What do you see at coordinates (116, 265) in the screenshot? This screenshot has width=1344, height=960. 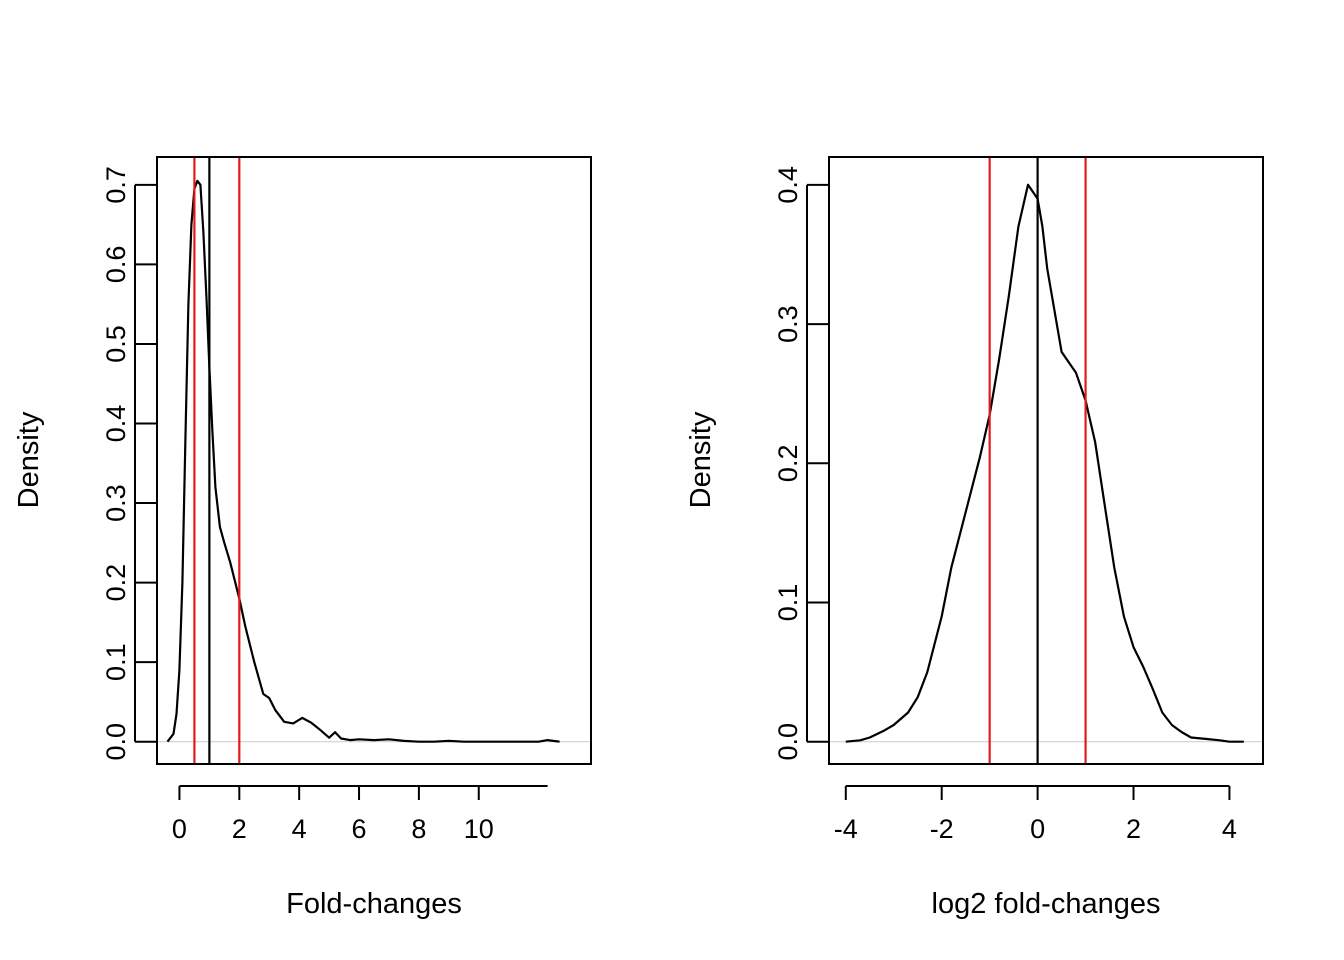 I see `y-tick-label: 0.6` at bounding box center [116, 265].